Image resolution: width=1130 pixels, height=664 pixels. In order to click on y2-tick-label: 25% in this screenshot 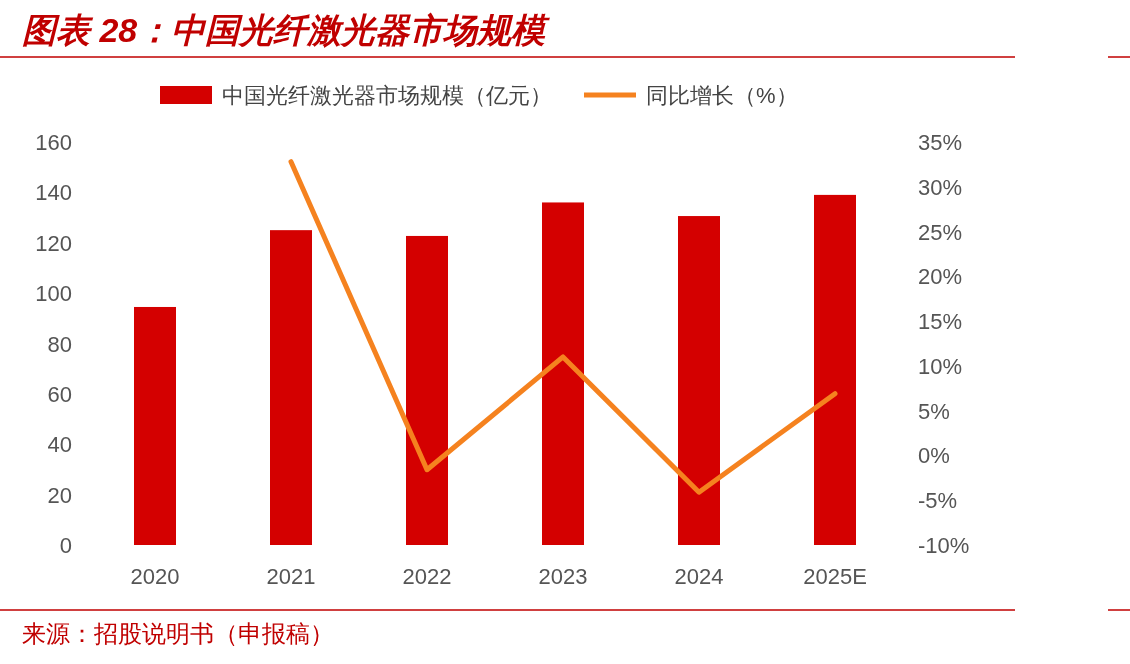, I will do `click(940, 232)`.